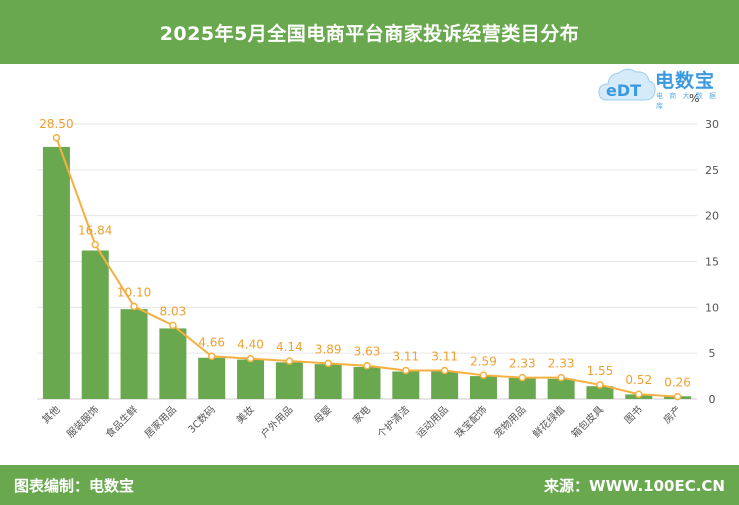 The width and height of the screenshot is (739, 505). What do you see at coordinates (470, 421) in the screenshot?
I see `x-tick-label: 珠宝配饰` at bounding box center [470, 421].